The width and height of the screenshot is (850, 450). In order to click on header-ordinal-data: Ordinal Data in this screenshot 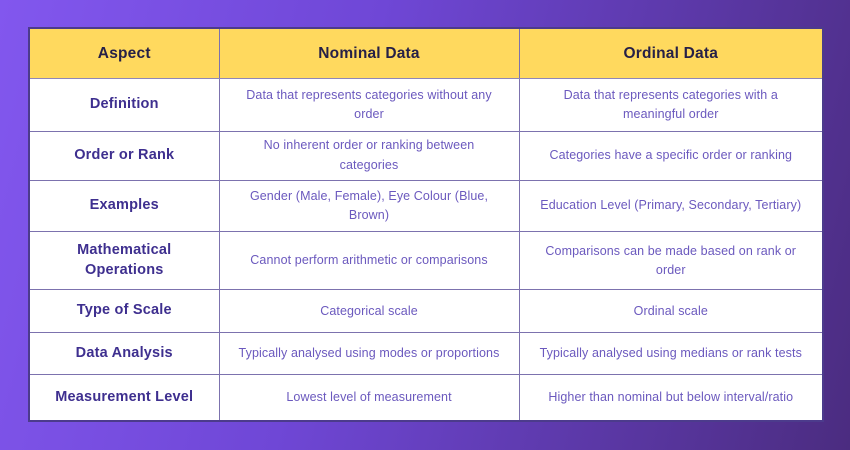, I will do `click(671, 53)`.